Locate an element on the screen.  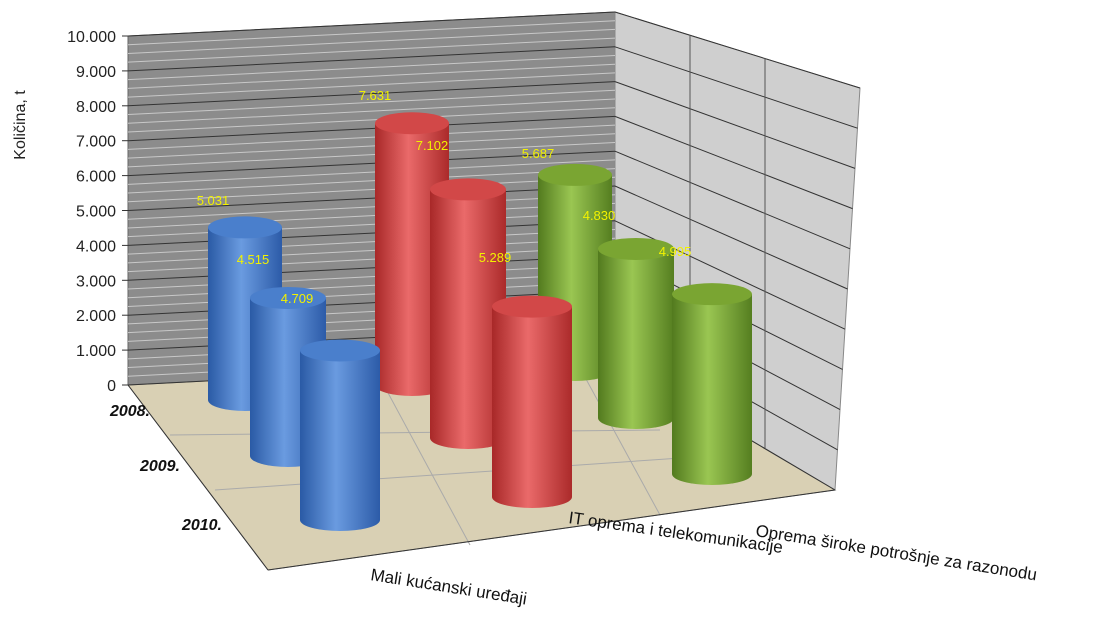
category-label: IT oprema i telekomunikacije is located at coordinates (675, 532).